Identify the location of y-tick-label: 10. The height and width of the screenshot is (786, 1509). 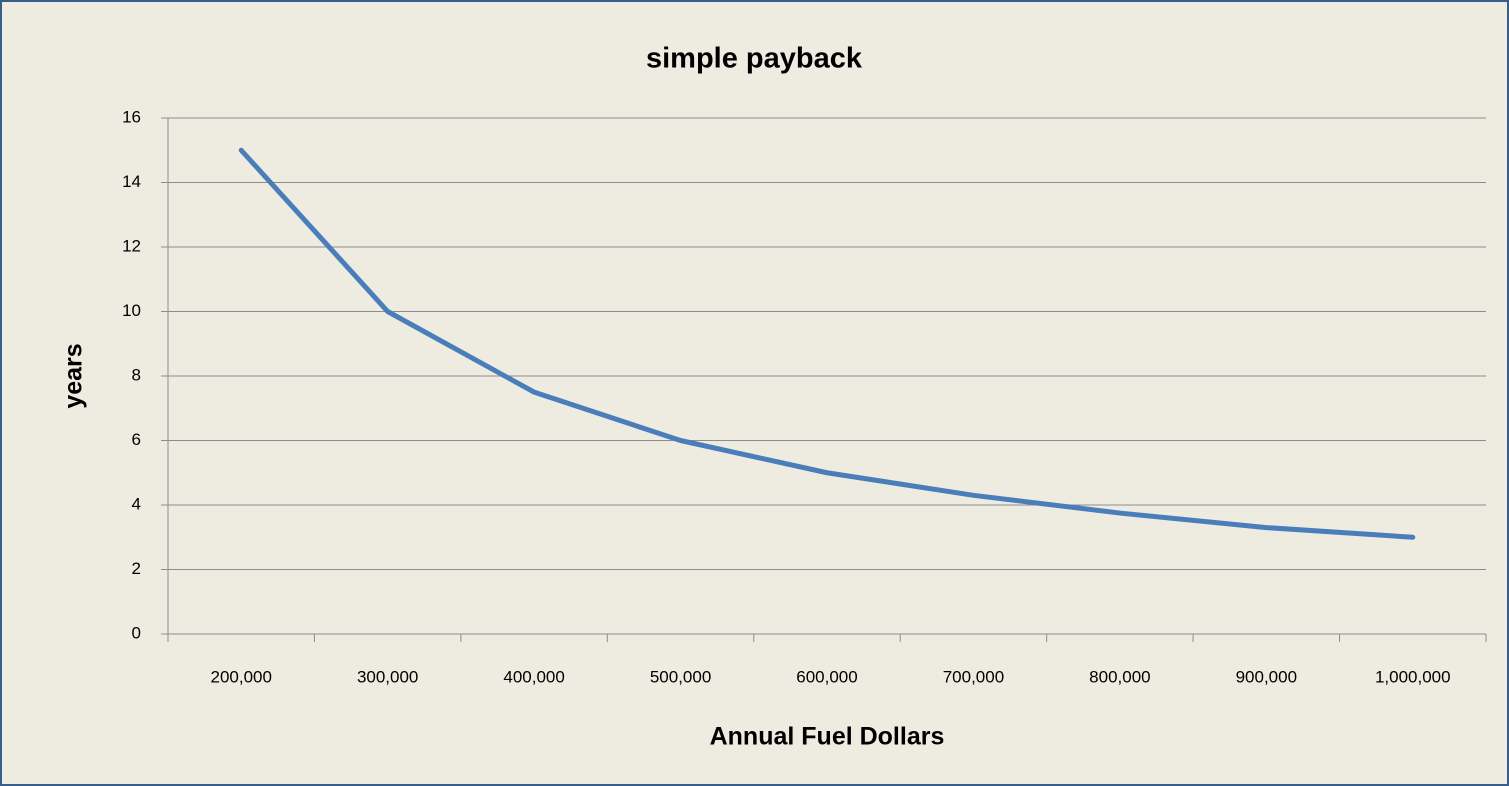
(131, 310).